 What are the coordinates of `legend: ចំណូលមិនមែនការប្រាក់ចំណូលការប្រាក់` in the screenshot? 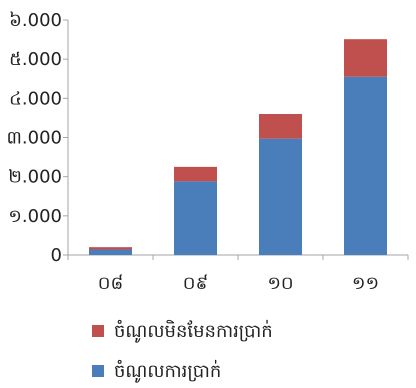 It's located at (182, 351).